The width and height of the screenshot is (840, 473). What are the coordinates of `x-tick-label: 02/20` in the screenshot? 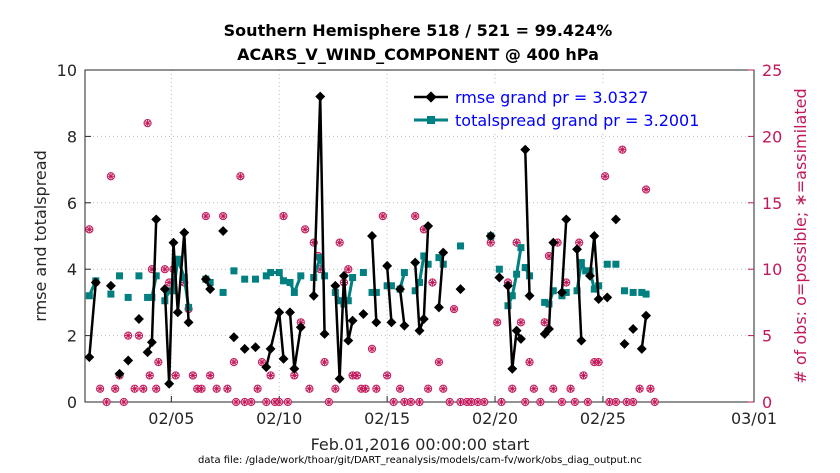 It's located at (495, 418).